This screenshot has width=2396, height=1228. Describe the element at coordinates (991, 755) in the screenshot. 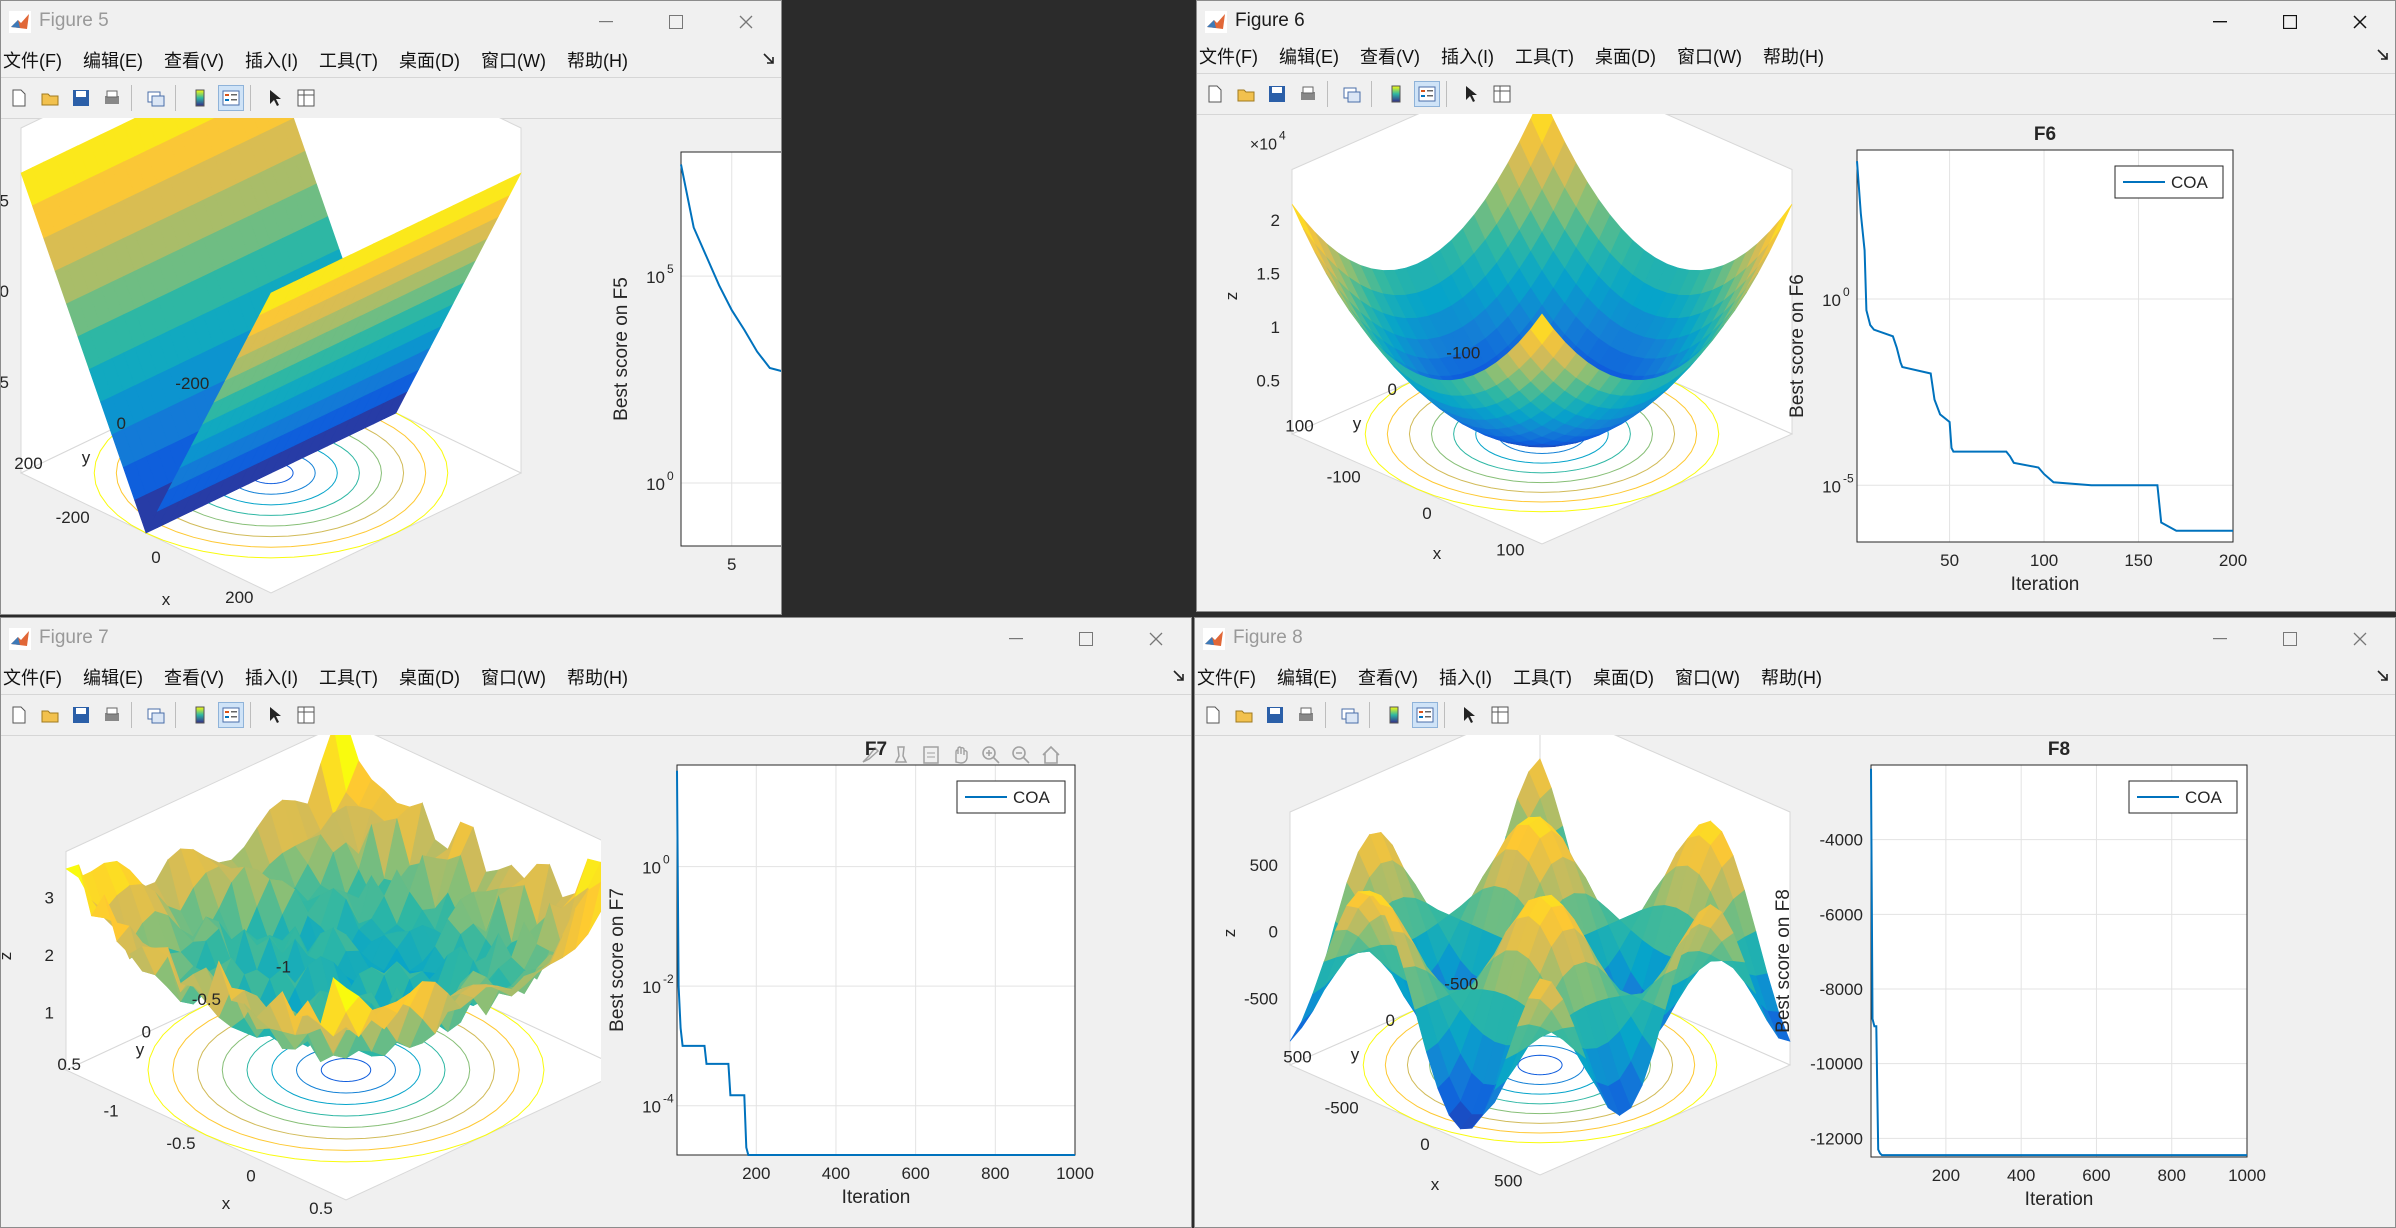

I see `zoom-in-button` at that location.